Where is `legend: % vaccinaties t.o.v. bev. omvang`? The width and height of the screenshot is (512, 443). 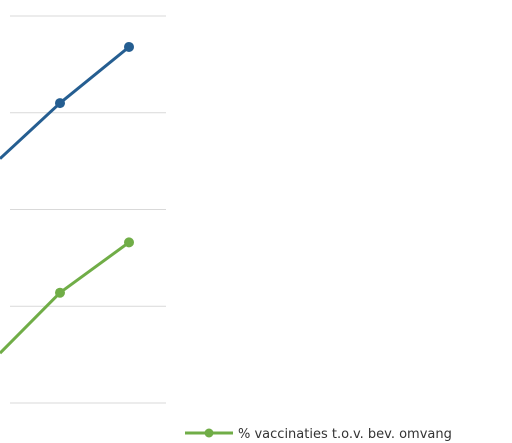 legend: % vaccinaties t.o.v. bev. omvang is located at coordinates (318, 434).